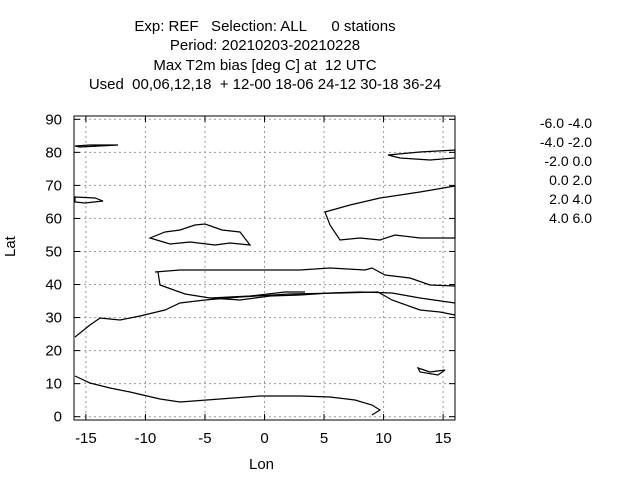 The height and width of the screenshot is (480, 640). Describe the element at coordinates (262, 464) in the screenshot. I see `x-axis-label: Lon` at that location.